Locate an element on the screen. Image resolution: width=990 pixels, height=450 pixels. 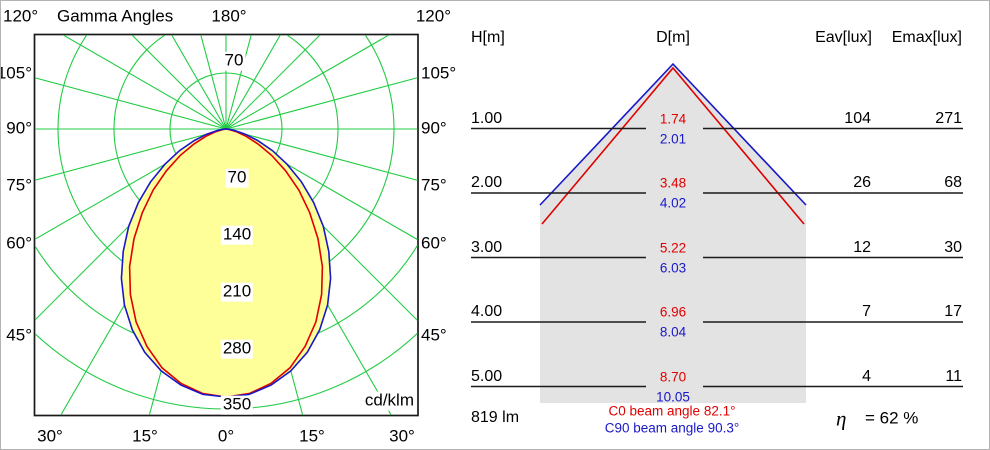
polar-right-angle-105: 105° is located at coordinates (439, 73).